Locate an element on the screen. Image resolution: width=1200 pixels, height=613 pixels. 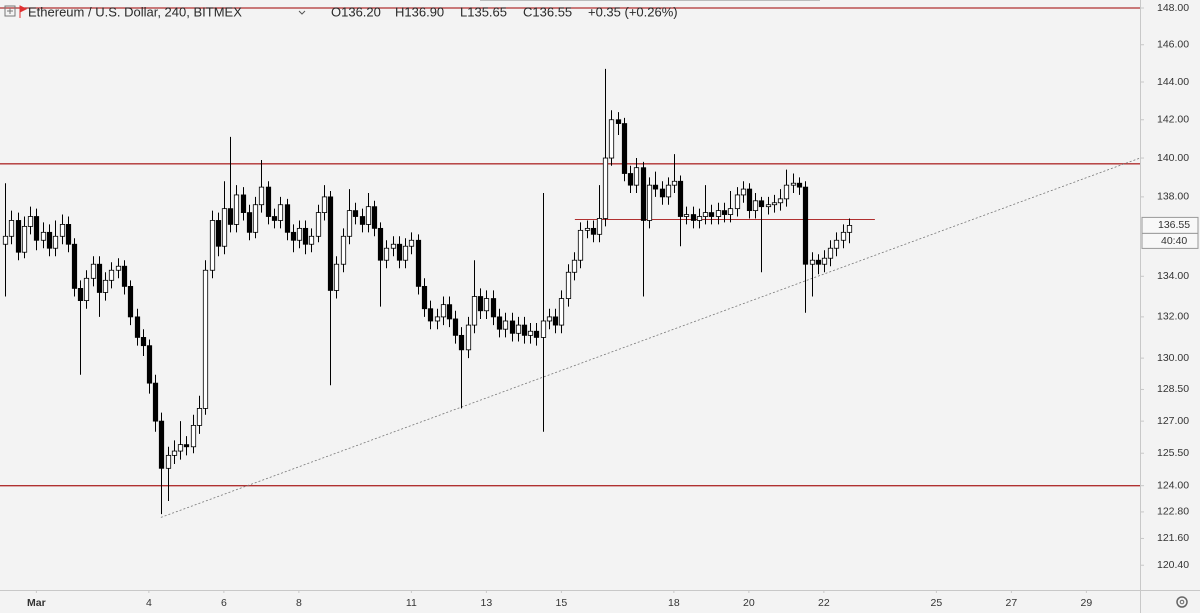
countdown-label: 40:40 is located at coordinates (1174, 241).